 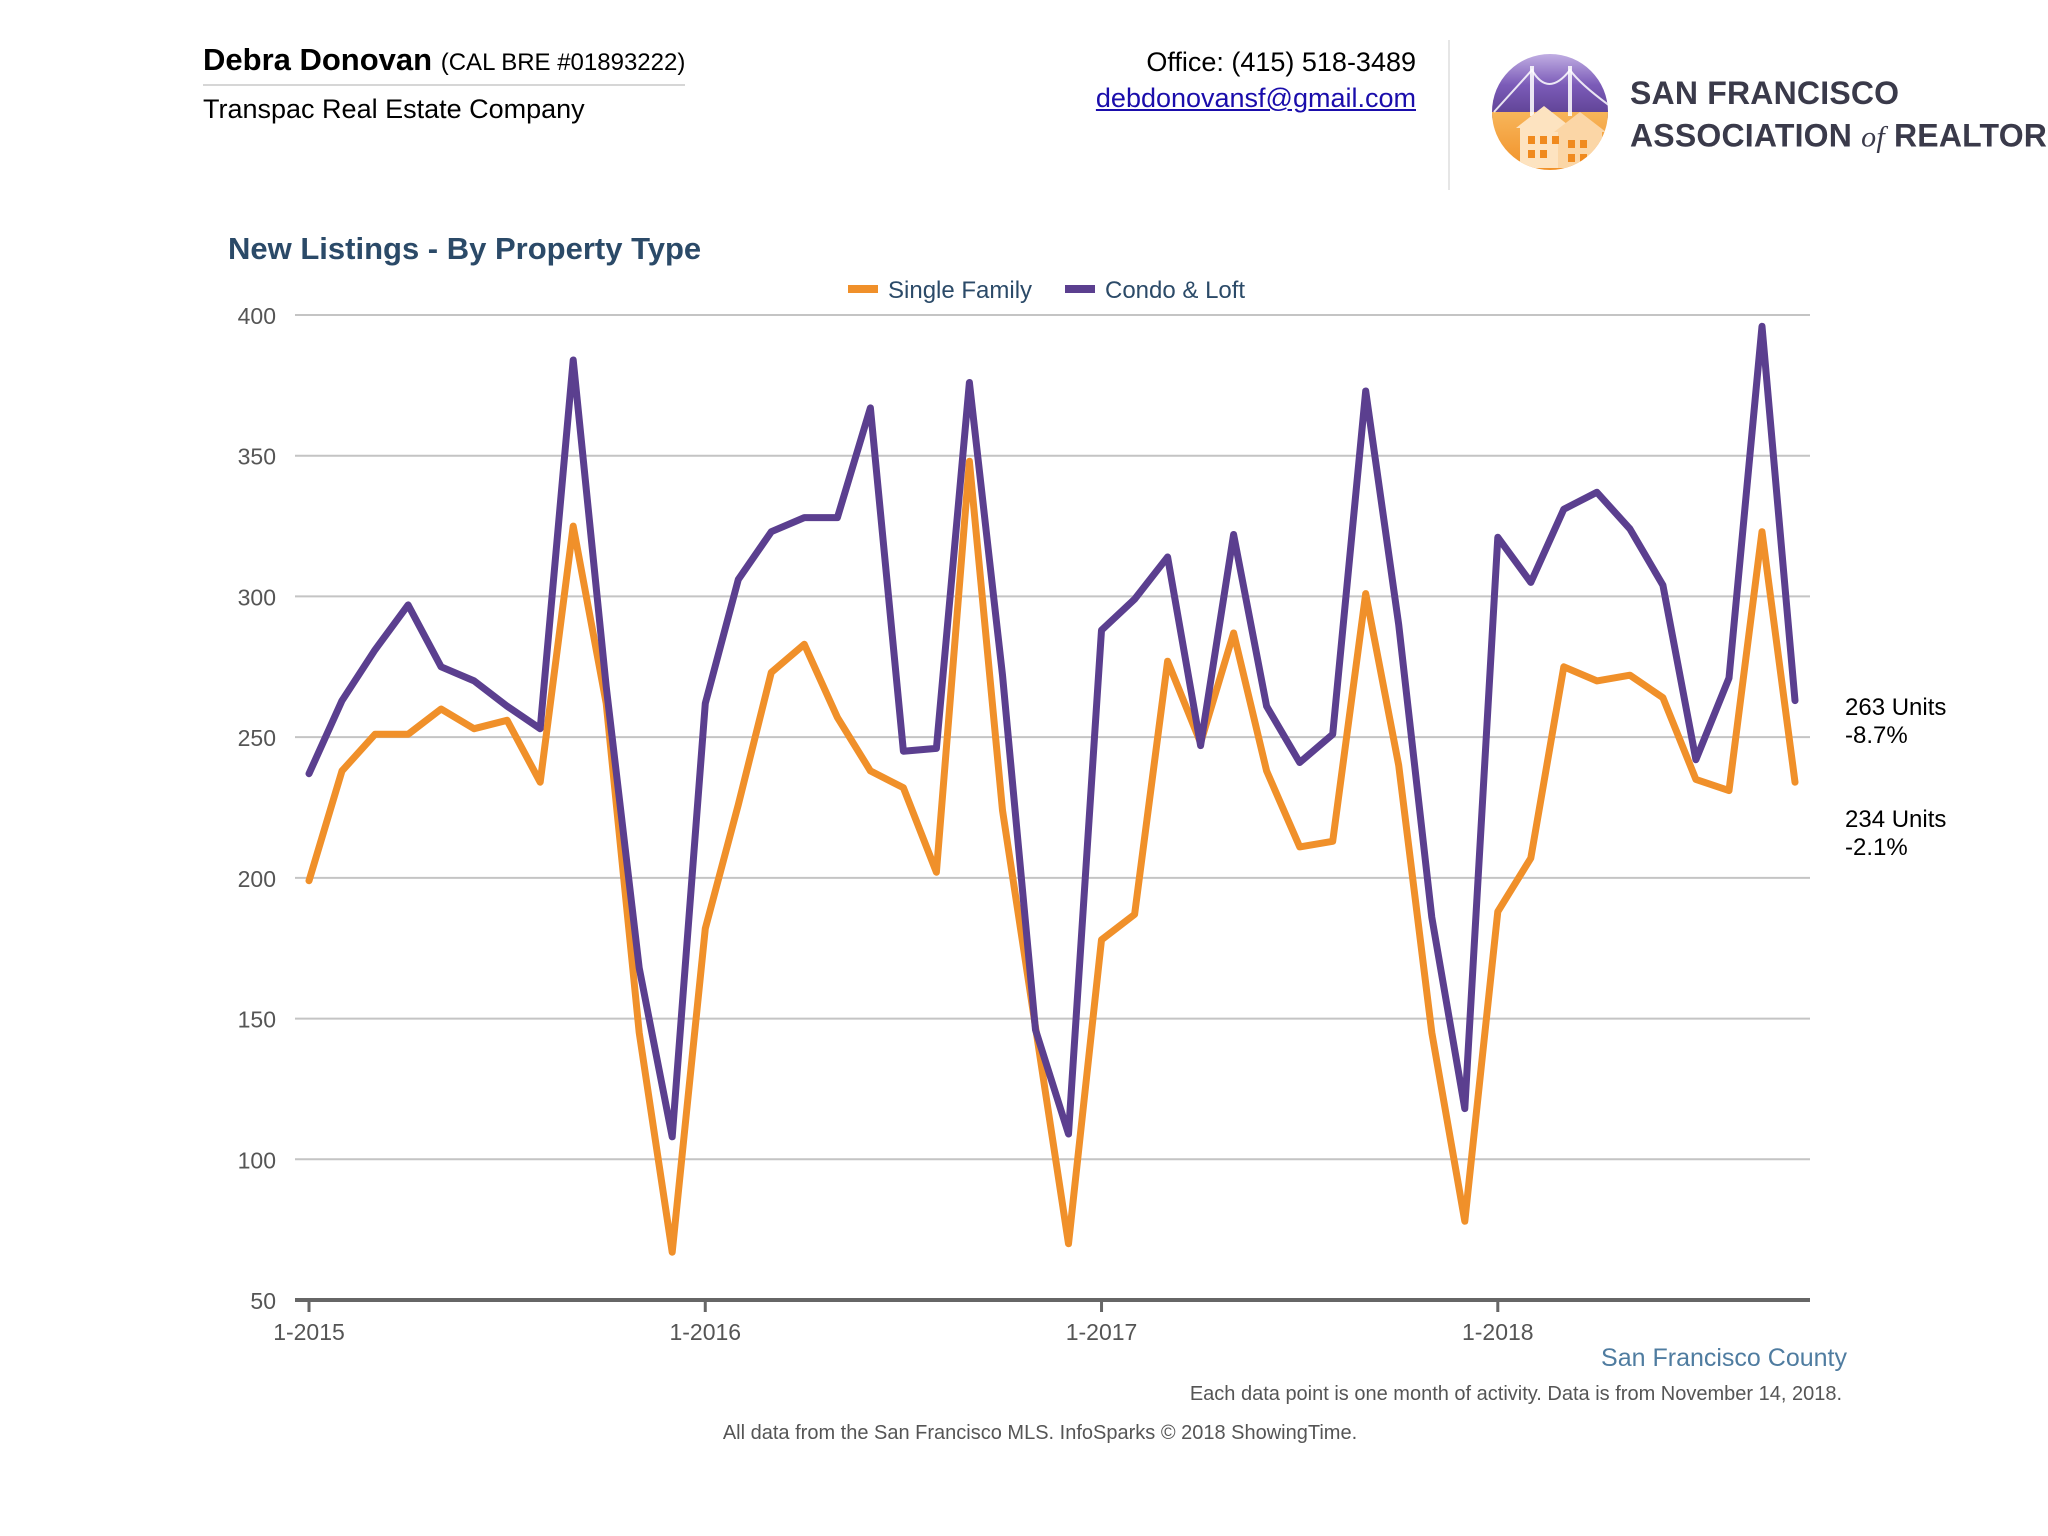 I want to click on y-tick-label: 200, so click(x=257, y=879).